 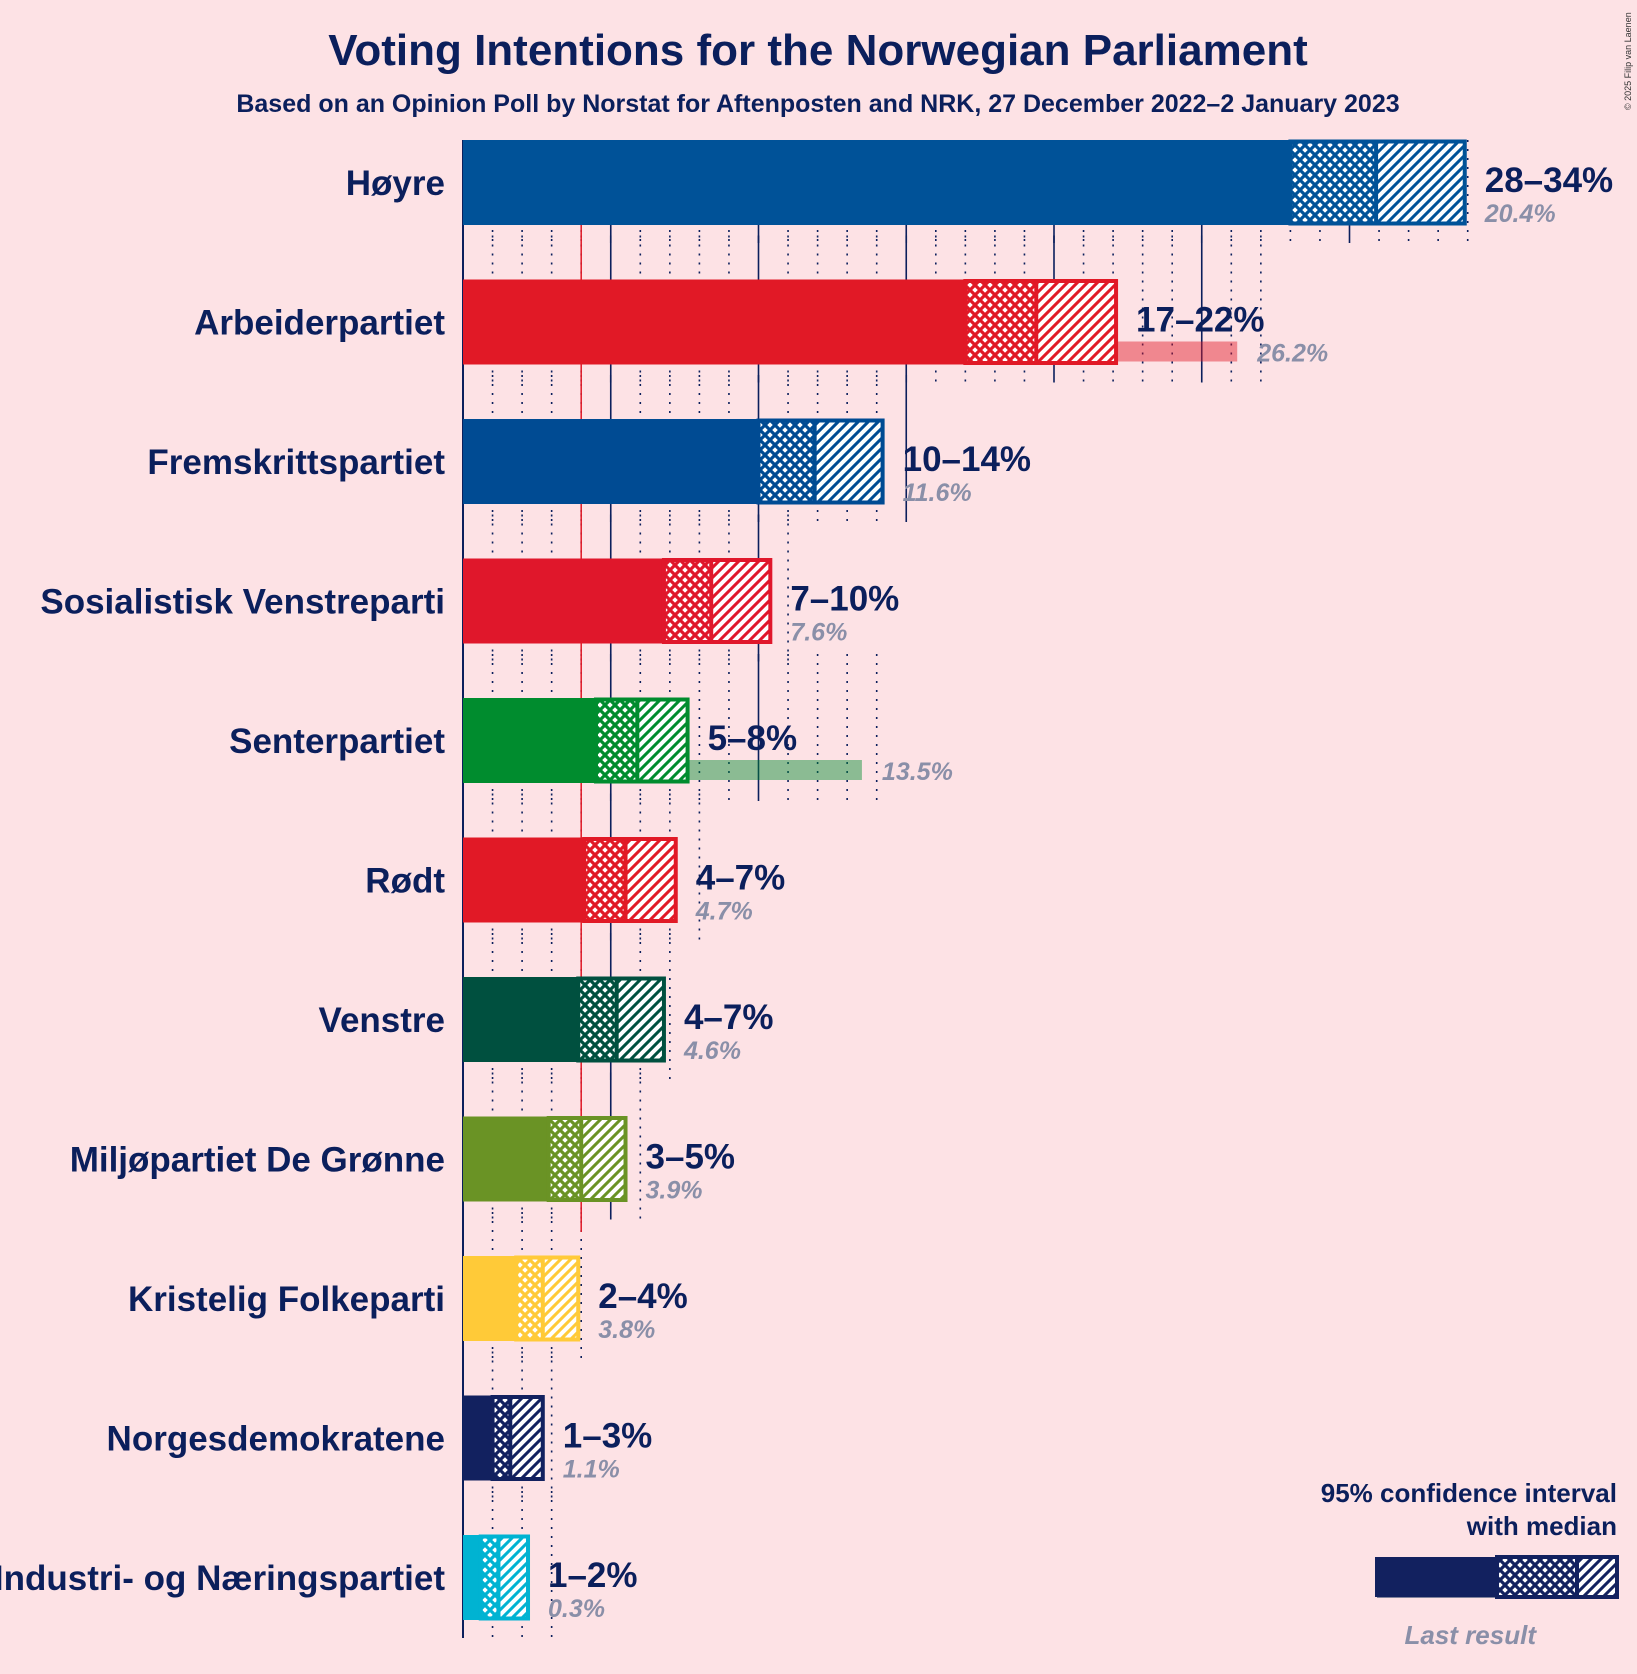 I want to click on party-label: Høyre, so click(x=395, y=183).